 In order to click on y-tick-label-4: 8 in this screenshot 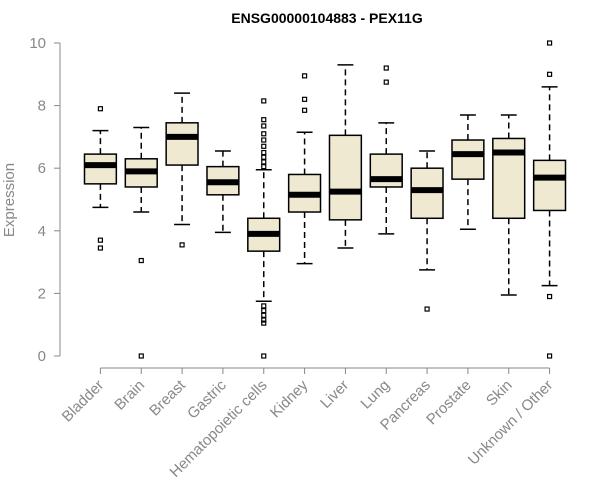, I will do `click(42, 106)`.